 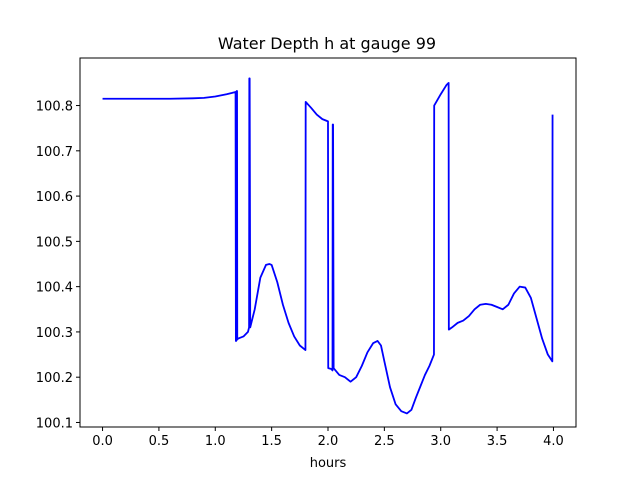 What do you see at coordinates (159, 441) in the screenshot?
I see `x-tick-label: 0.5` at bounding box center [159, 441].